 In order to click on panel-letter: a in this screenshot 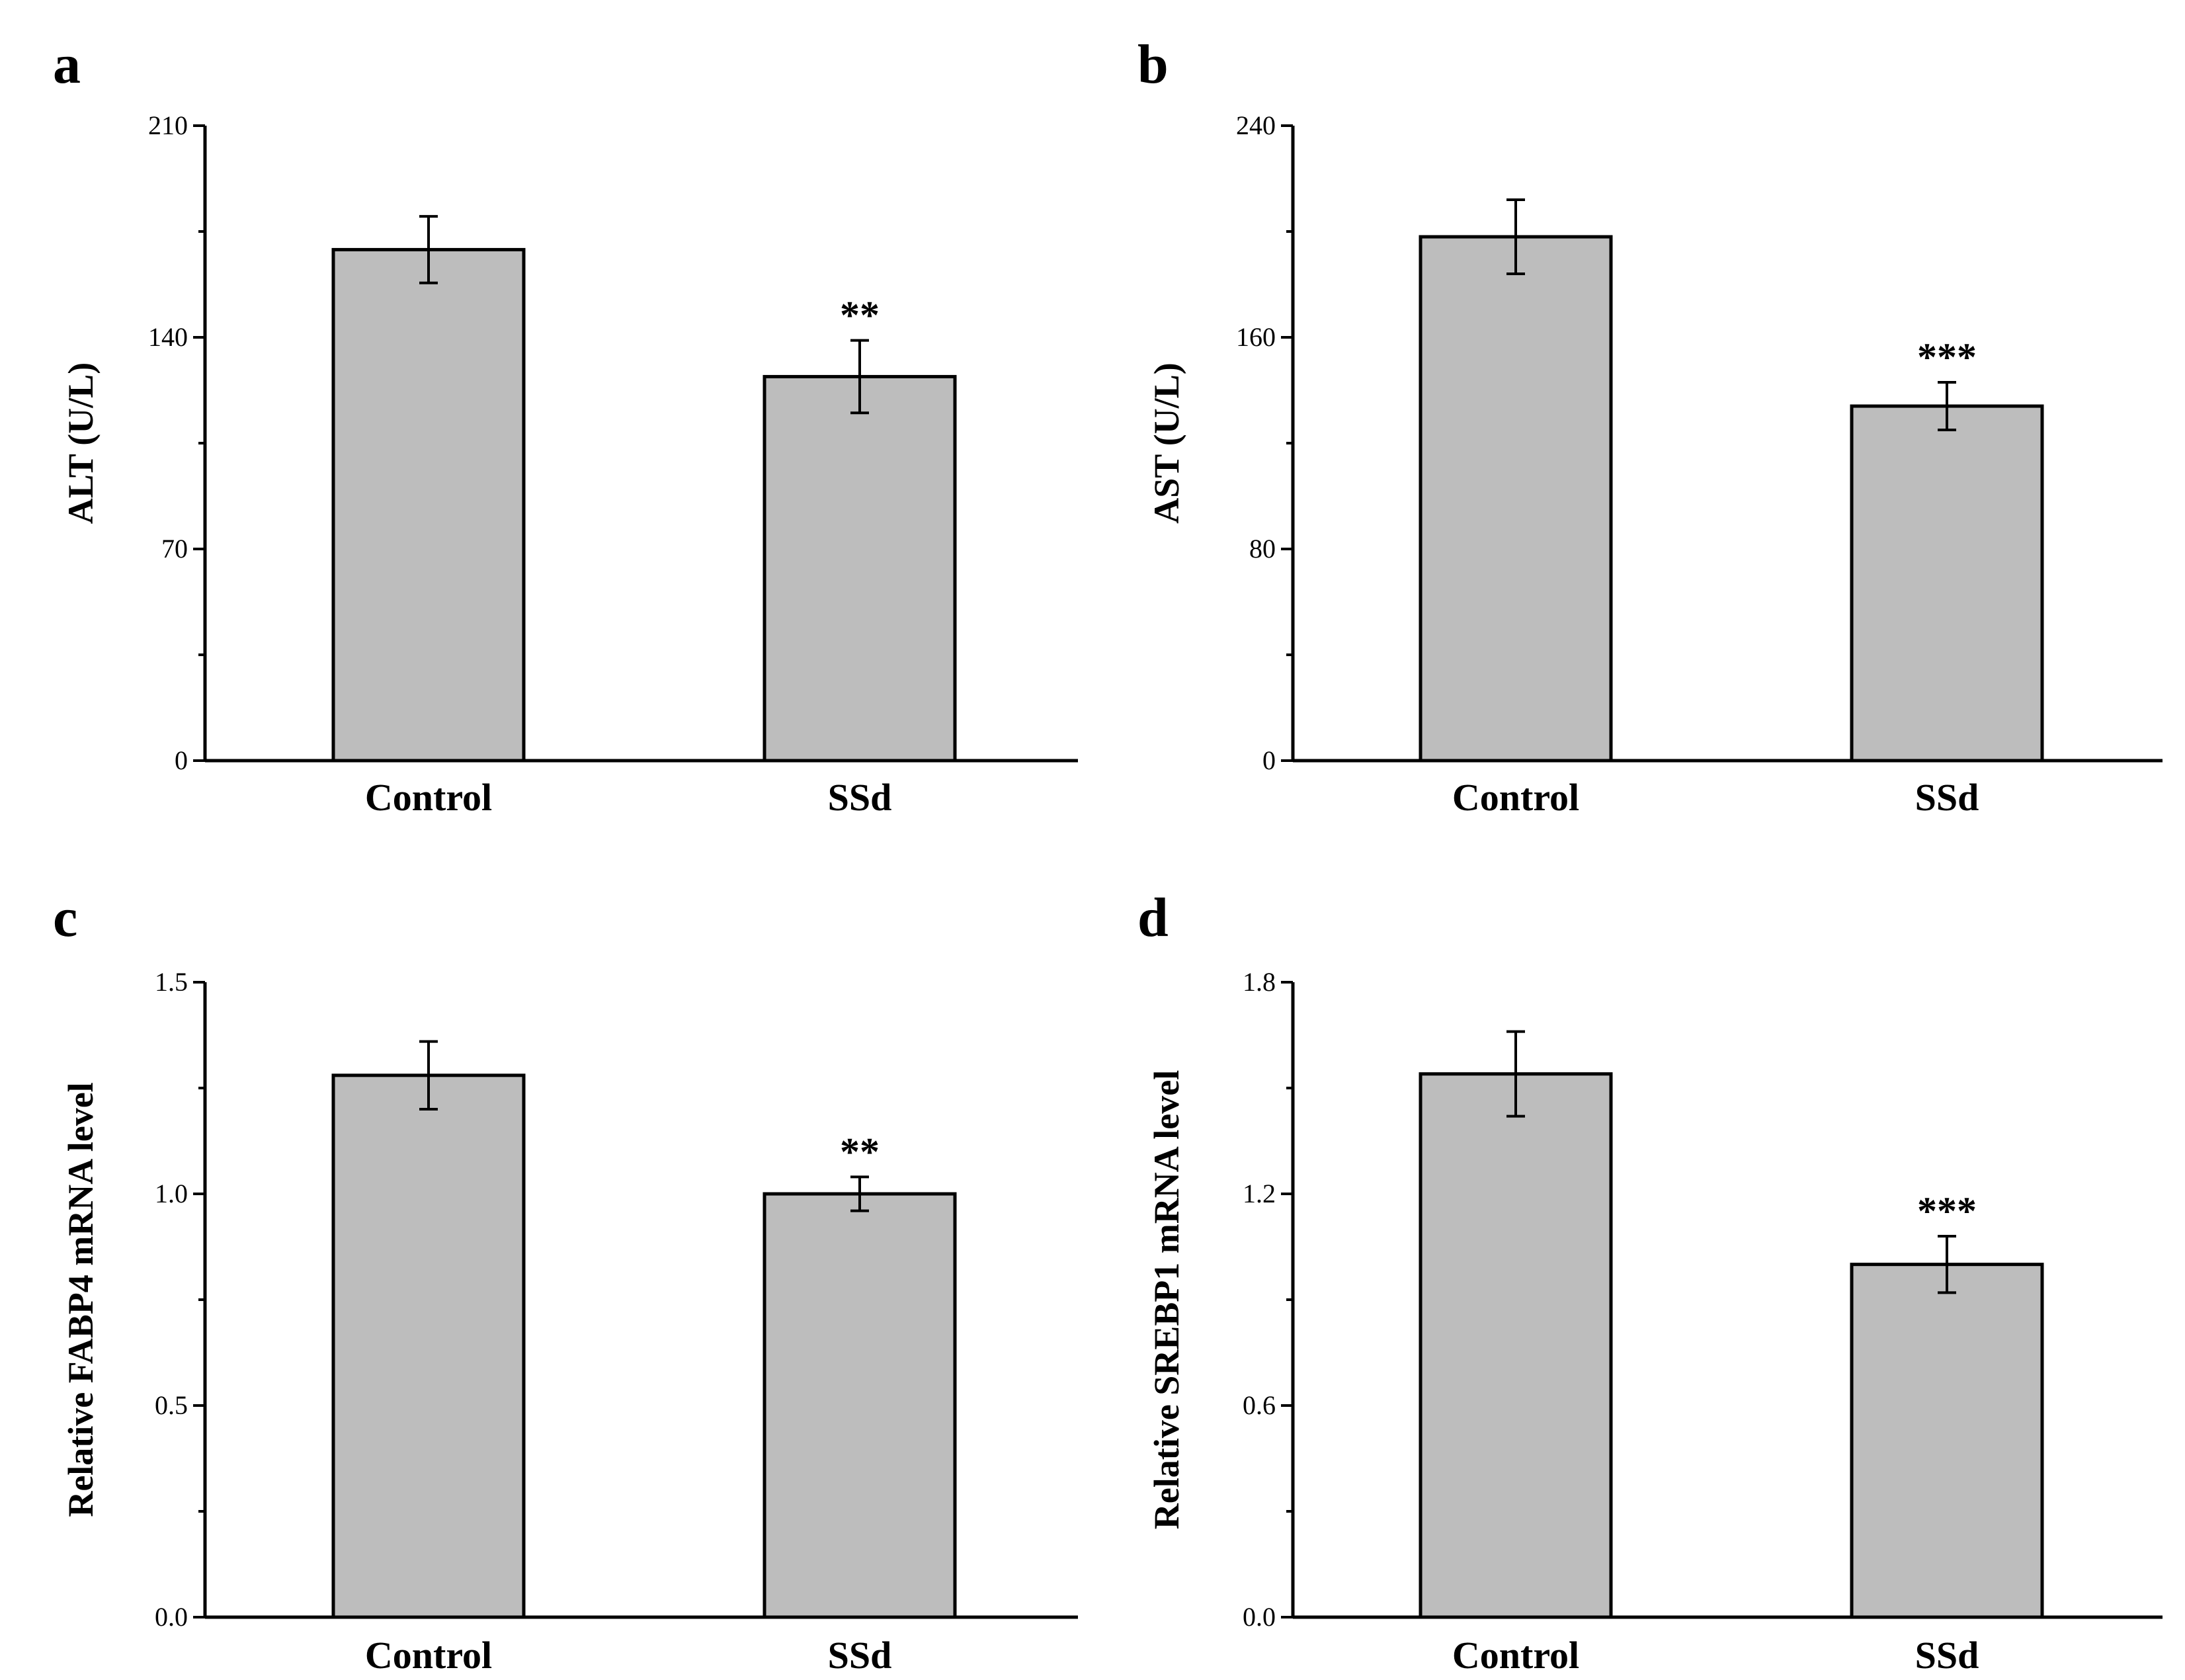, I will do `click(67, 64)`.